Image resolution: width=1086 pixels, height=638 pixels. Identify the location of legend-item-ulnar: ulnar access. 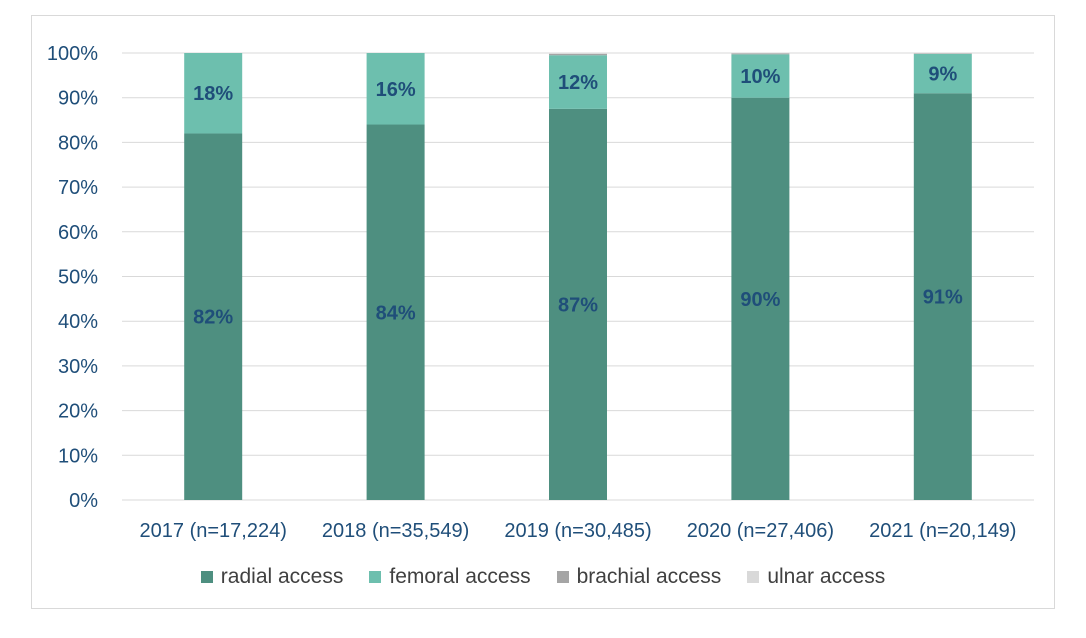
(816, 577).